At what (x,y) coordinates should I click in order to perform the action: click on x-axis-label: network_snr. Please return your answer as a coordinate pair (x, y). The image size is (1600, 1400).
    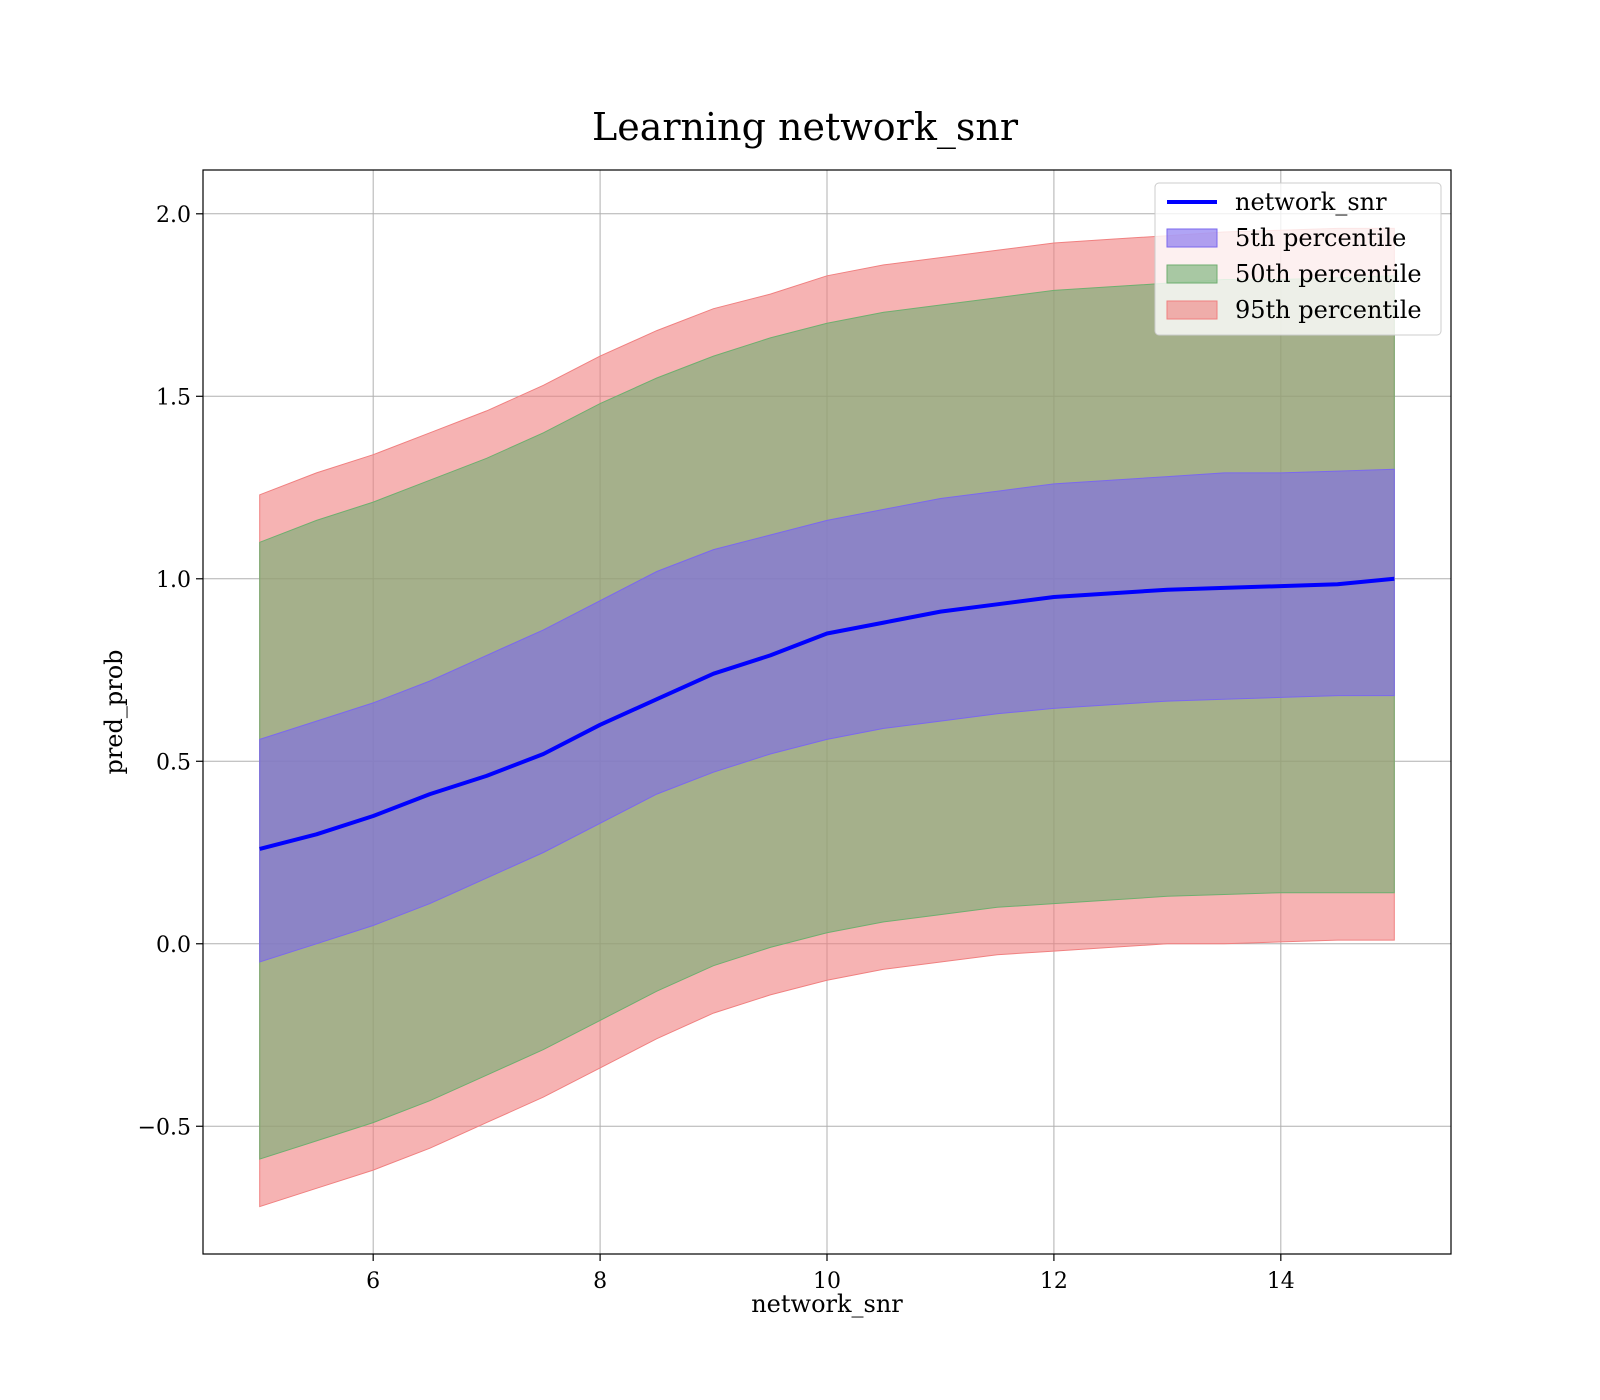
    Looking at the image, I should click on (827, 1304).